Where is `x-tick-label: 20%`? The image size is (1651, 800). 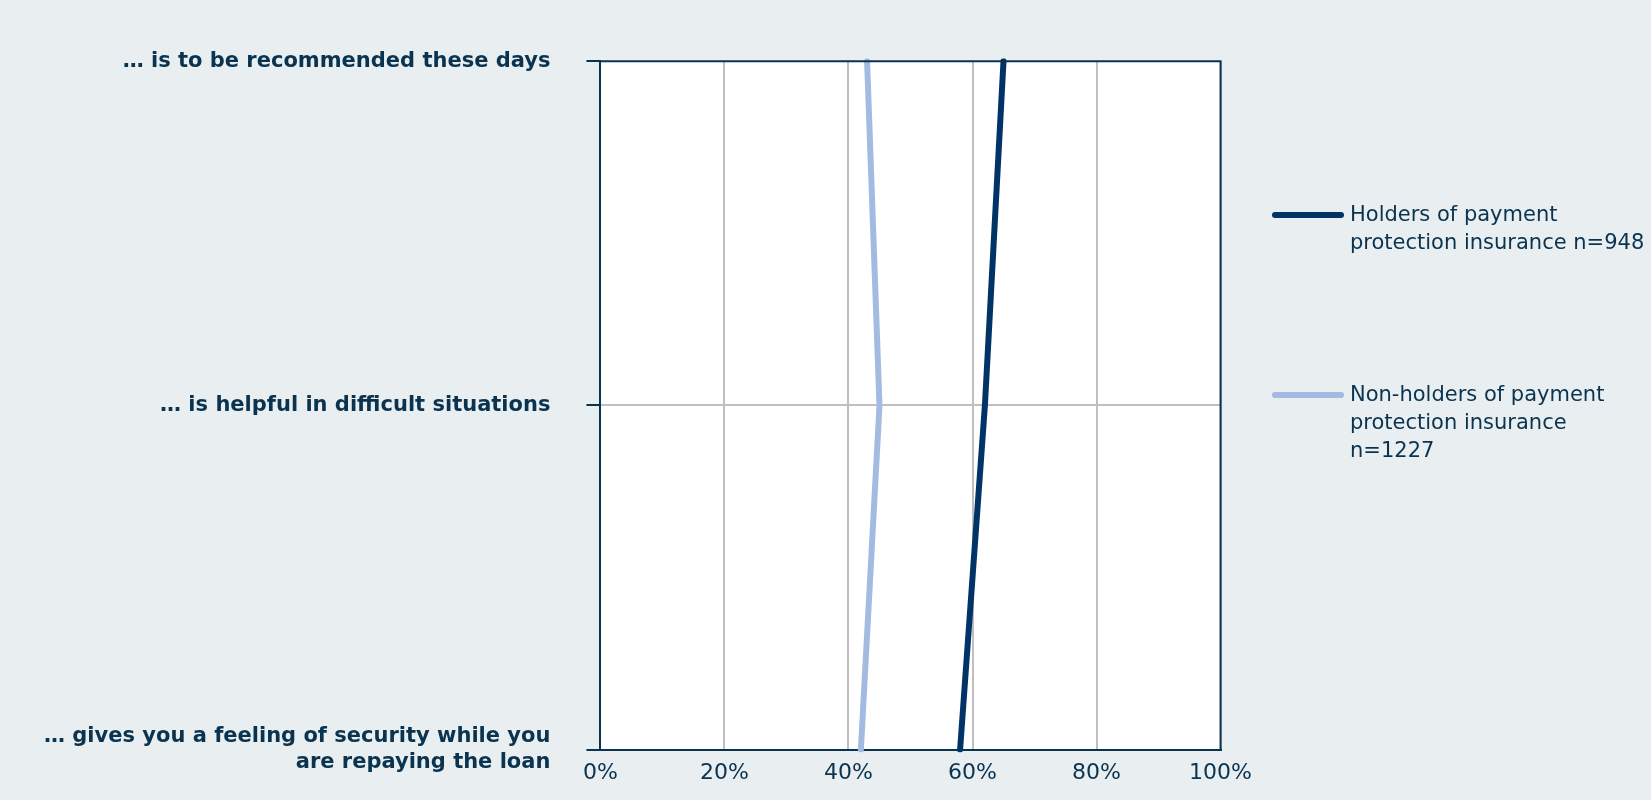
x-tick-label: 20% is located at coordinates (724, 771).